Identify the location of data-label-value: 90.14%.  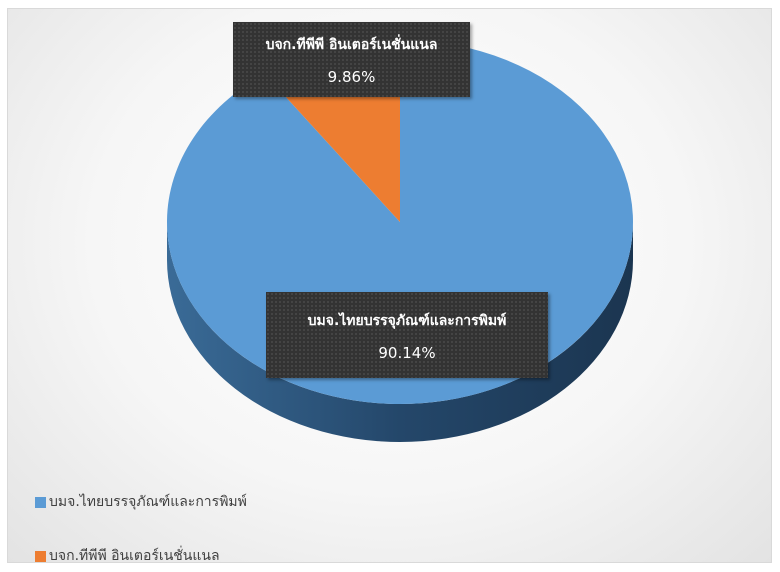
(407, 353).